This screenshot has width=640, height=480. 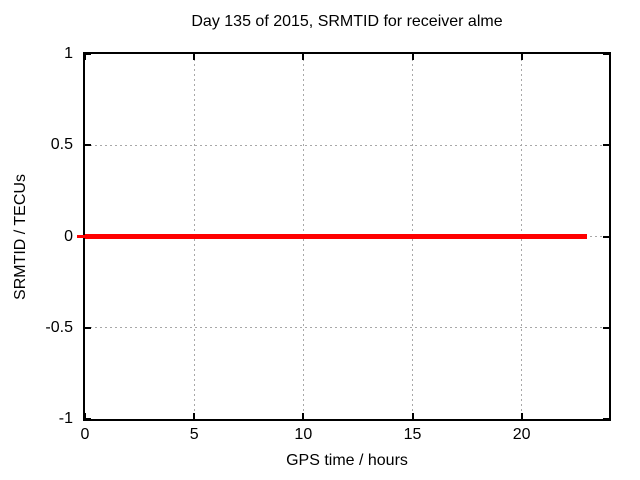 What do you see at coordinates (521, 434) in the screenshot?
I see `x-tick-label: 20` at bounding box center [521, 434].